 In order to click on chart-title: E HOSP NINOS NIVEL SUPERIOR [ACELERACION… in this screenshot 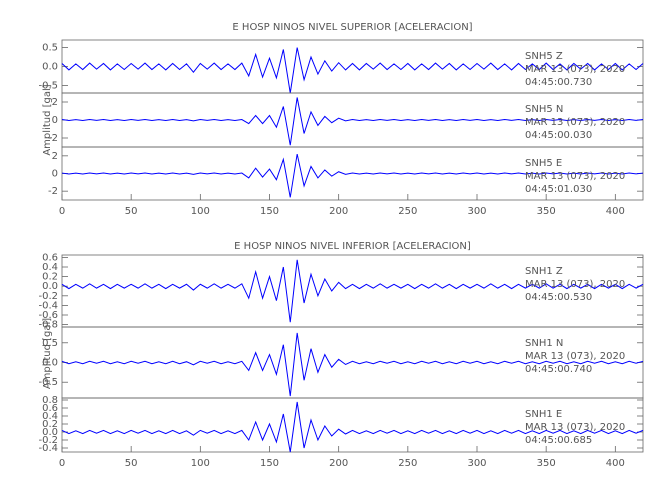, I will do `click(352, 27)`.